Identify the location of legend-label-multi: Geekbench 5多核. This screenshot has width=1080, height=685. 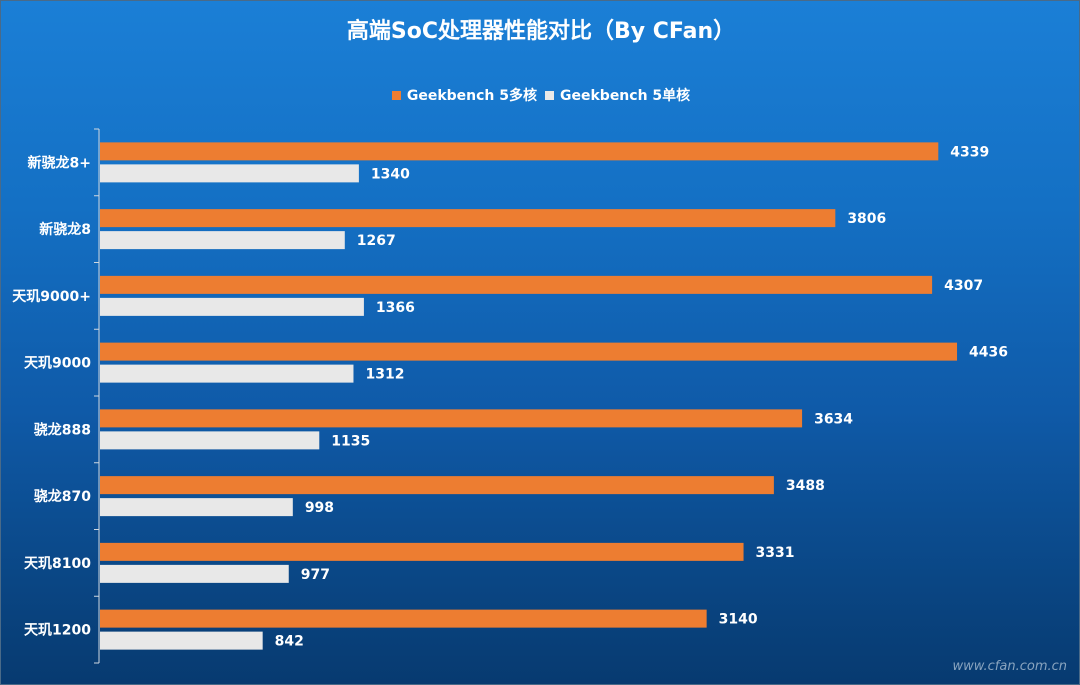
(471, 96).